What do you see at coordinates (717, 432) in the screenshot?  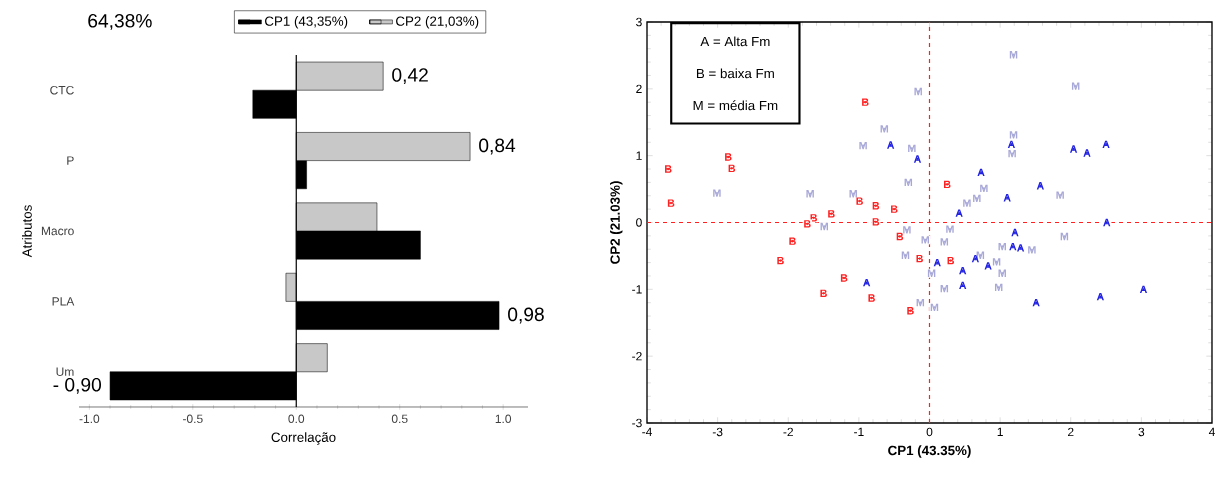 I see `x-tick-label: -3` at bounding box center [717, 432].